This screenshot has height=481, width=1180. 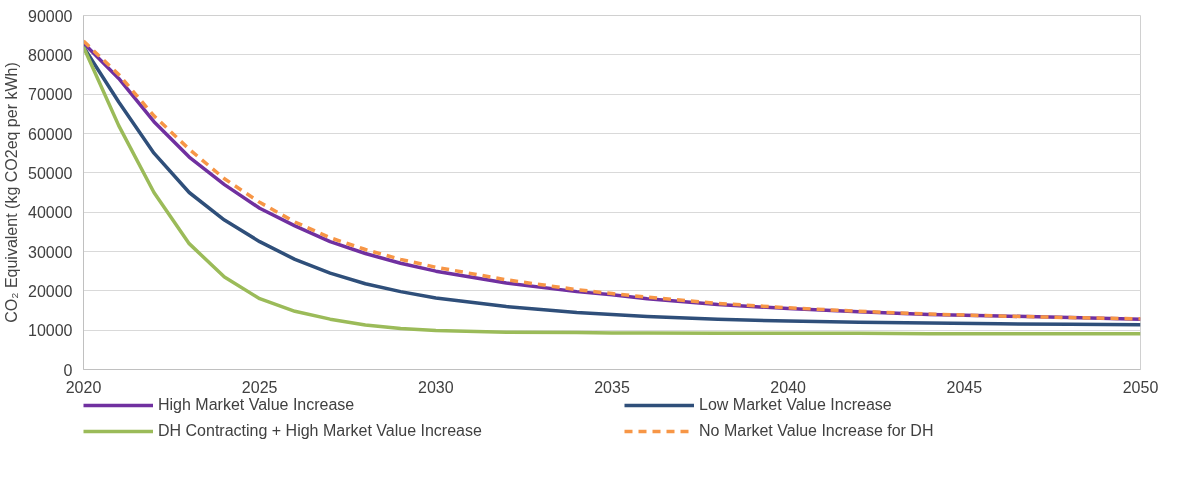 I want to click on legend-label: DH Contracting + High Market Value Increase, so click(x=320, y=431).